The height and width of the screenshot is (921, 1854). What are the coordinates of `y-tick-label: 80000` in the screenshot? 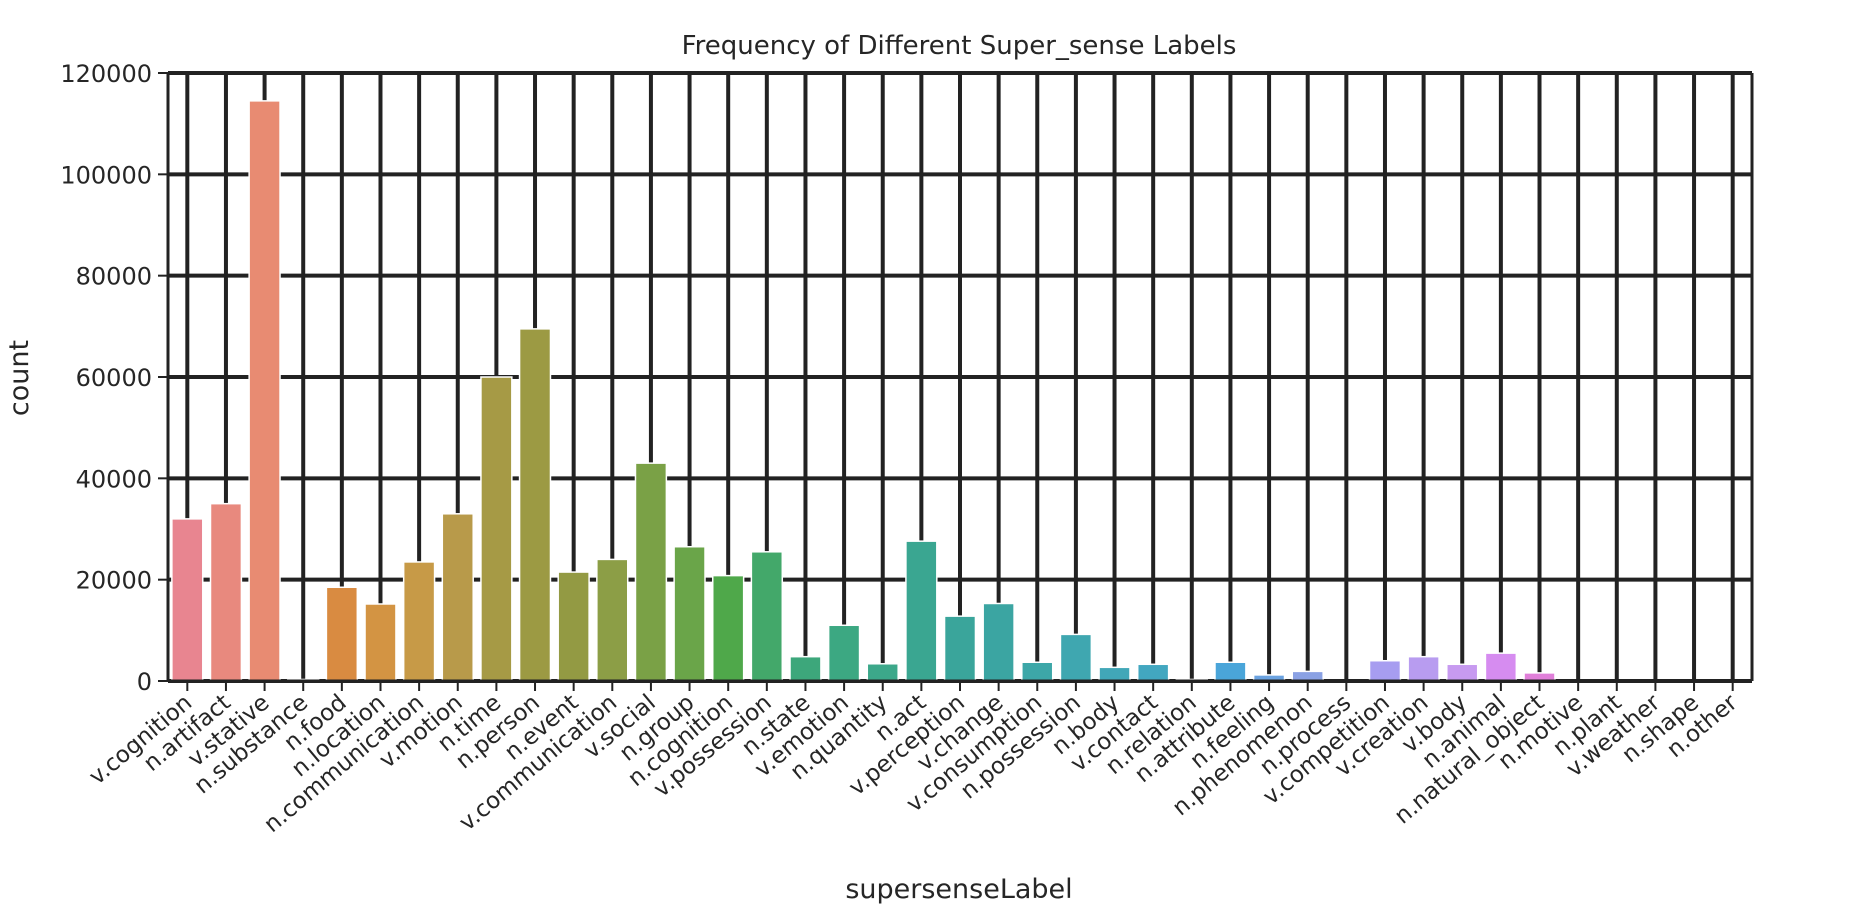 It's located at (114, 277).